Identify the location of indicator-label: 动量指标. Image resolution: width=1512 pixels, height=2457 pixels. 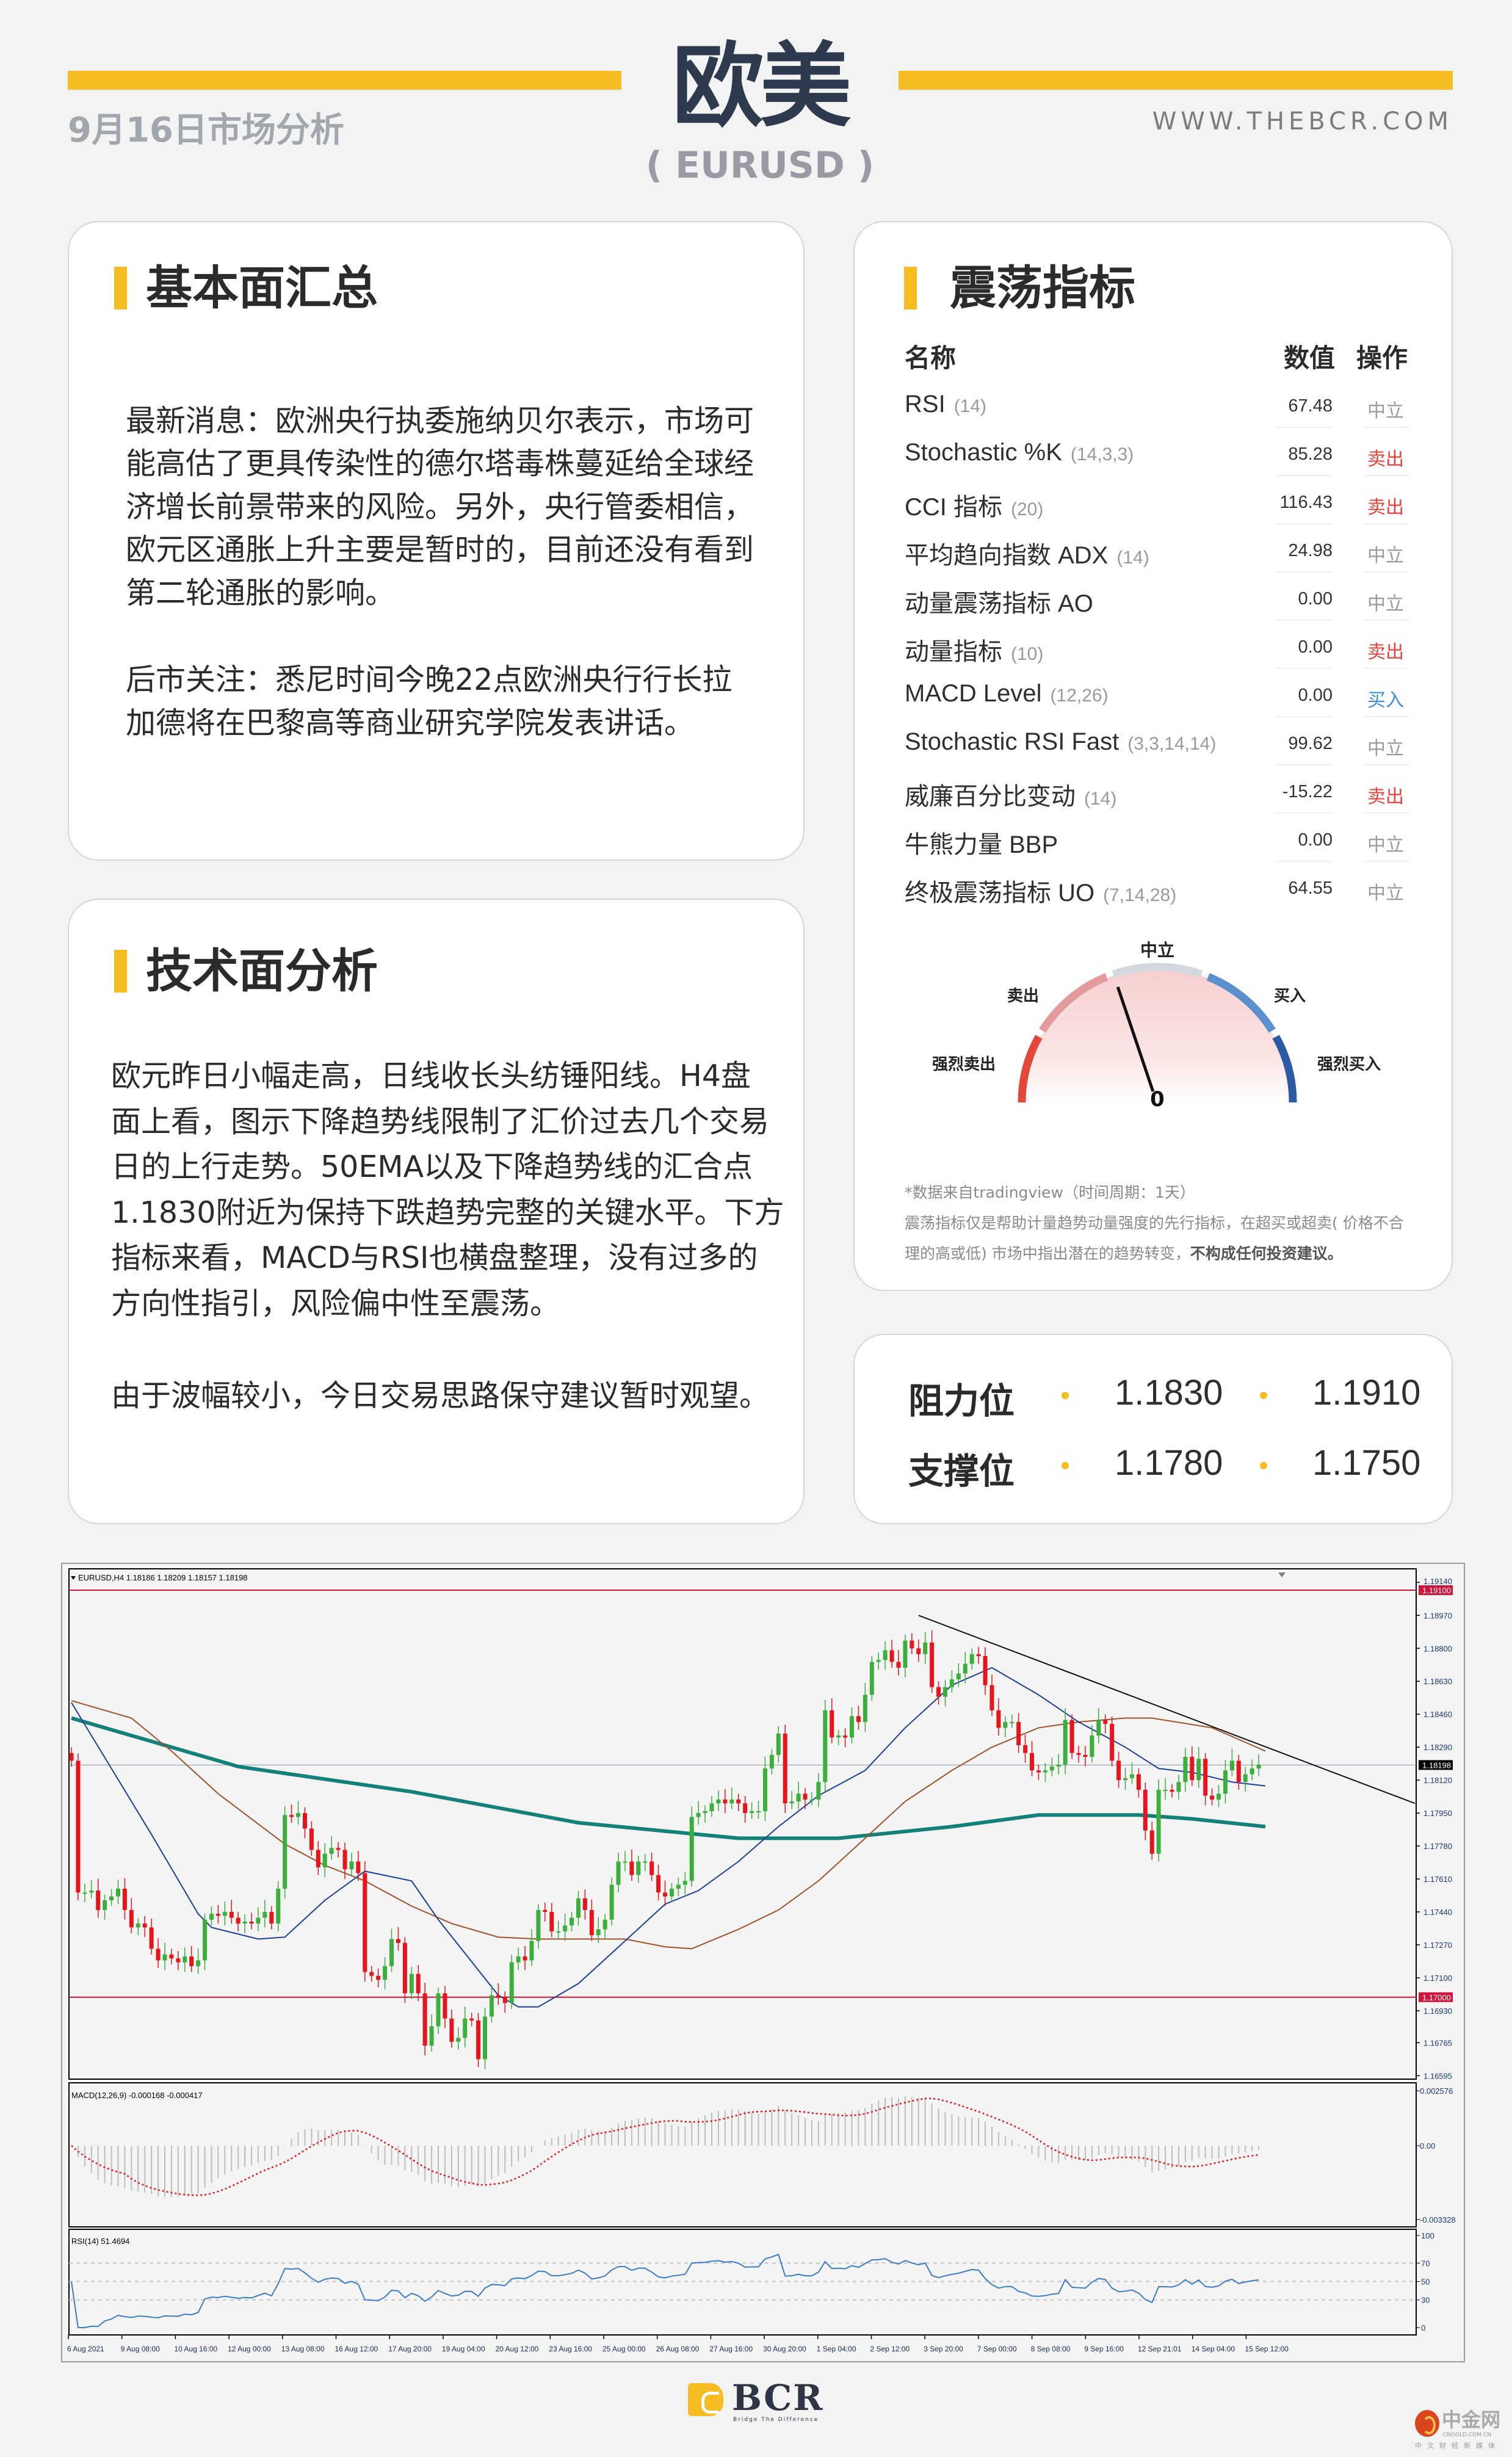
(953, 652).